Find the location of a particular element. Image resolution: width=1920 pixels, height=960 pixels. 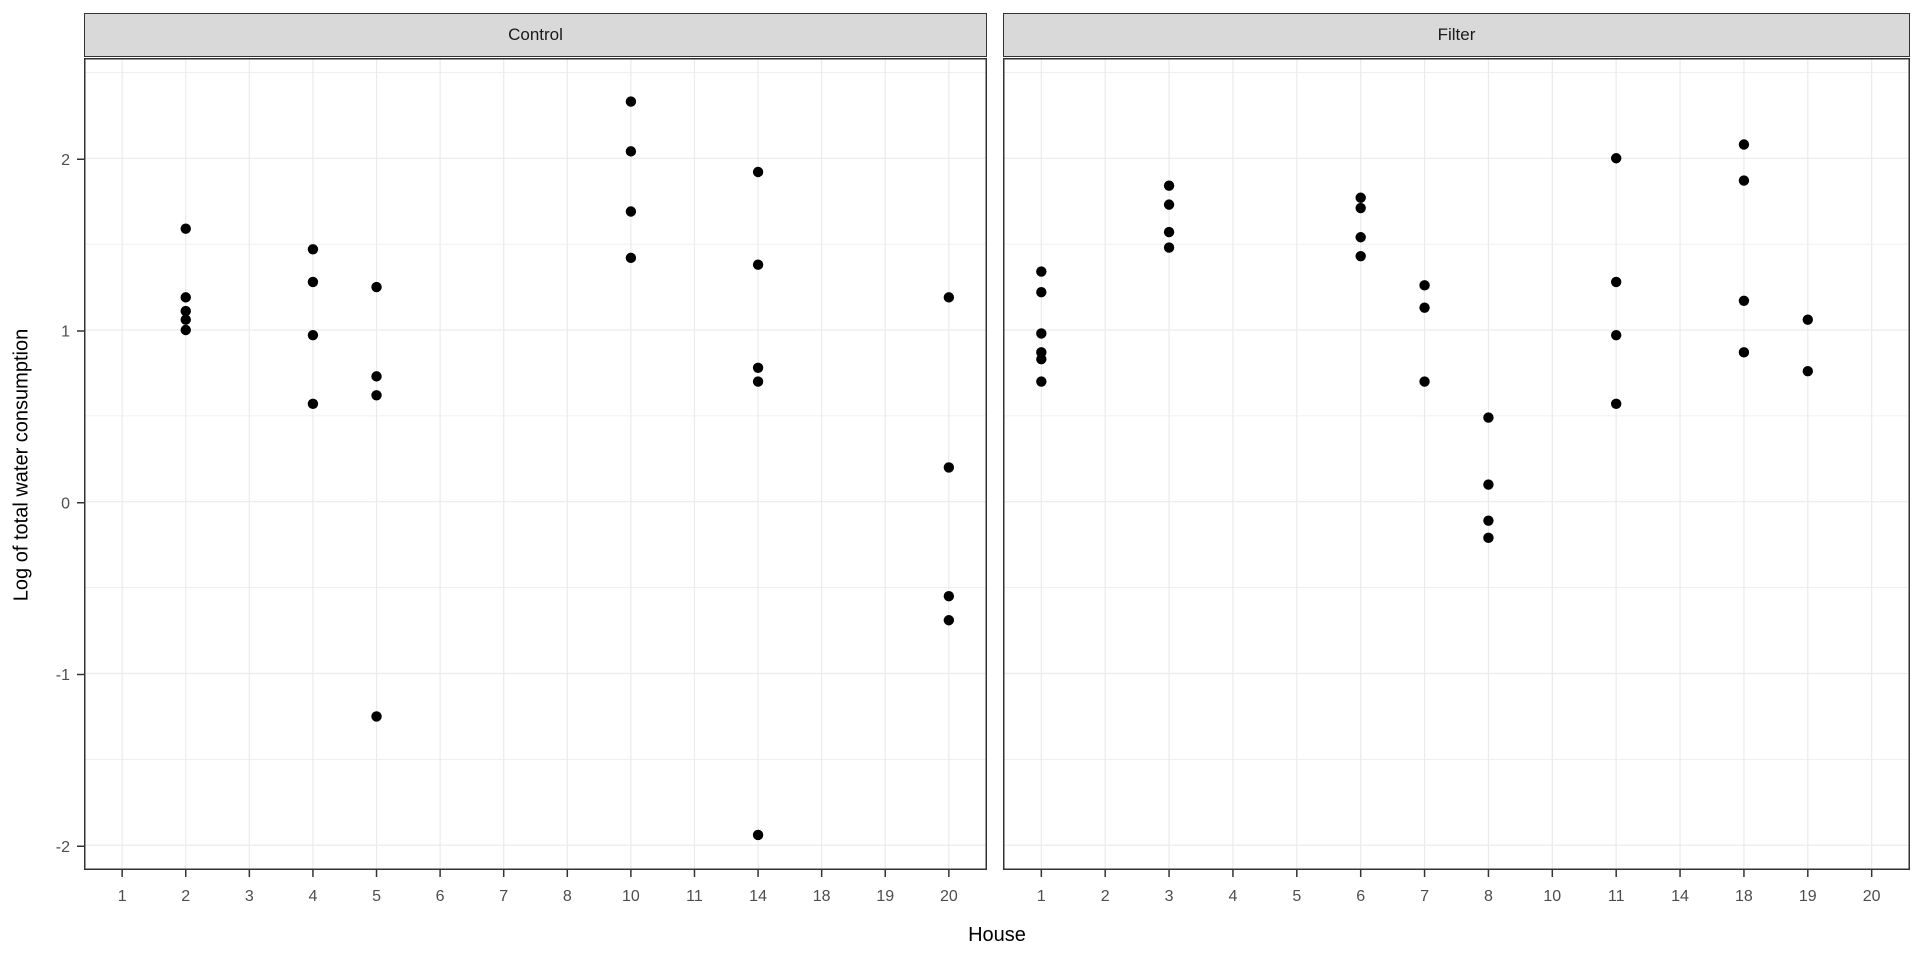

facet-strip-control: Control is located at coordinates (535, 35).